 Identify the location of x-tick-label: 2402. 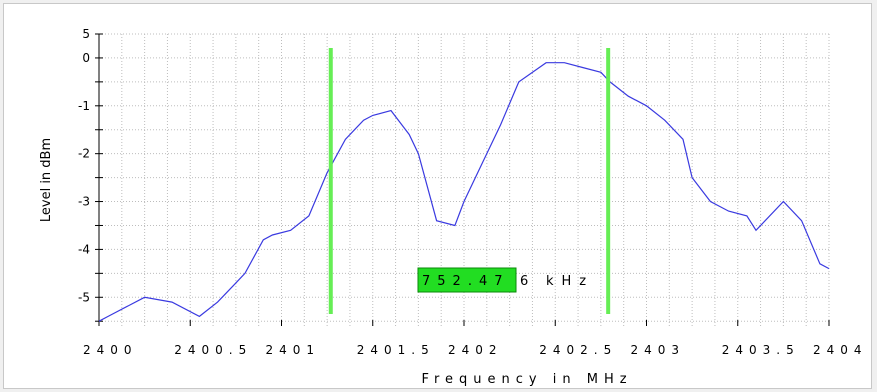
(475, 350).